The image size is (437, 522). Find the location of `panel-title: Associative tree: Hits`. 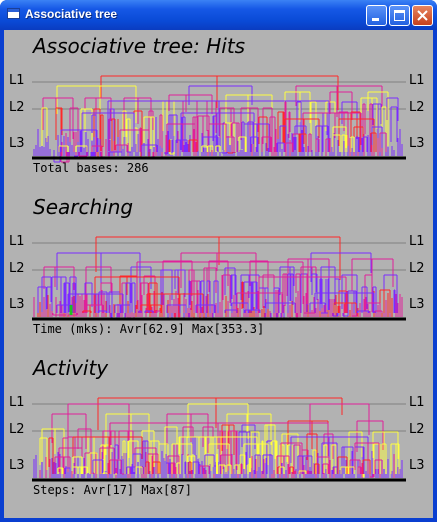

panel-title: Associative tree: Hits is located at coordinates (139, 46).